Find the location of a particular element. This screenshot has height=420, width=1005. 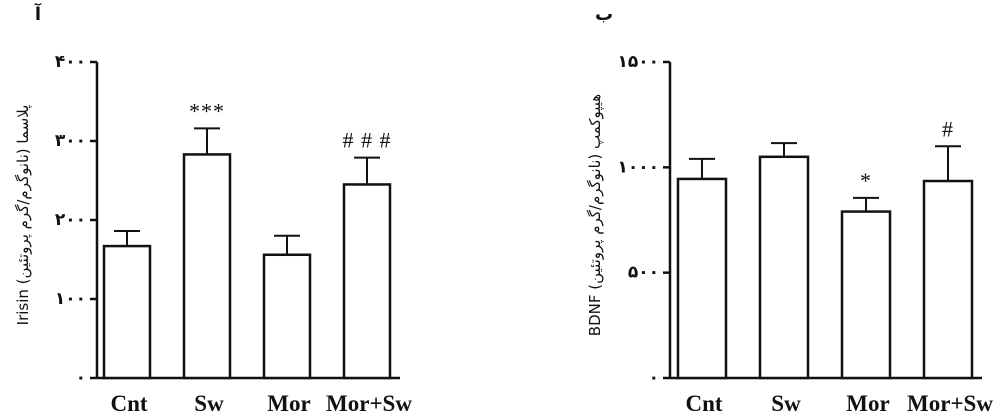

y-tick-label: ۴۰۰ is located at coordinates (70, 62).